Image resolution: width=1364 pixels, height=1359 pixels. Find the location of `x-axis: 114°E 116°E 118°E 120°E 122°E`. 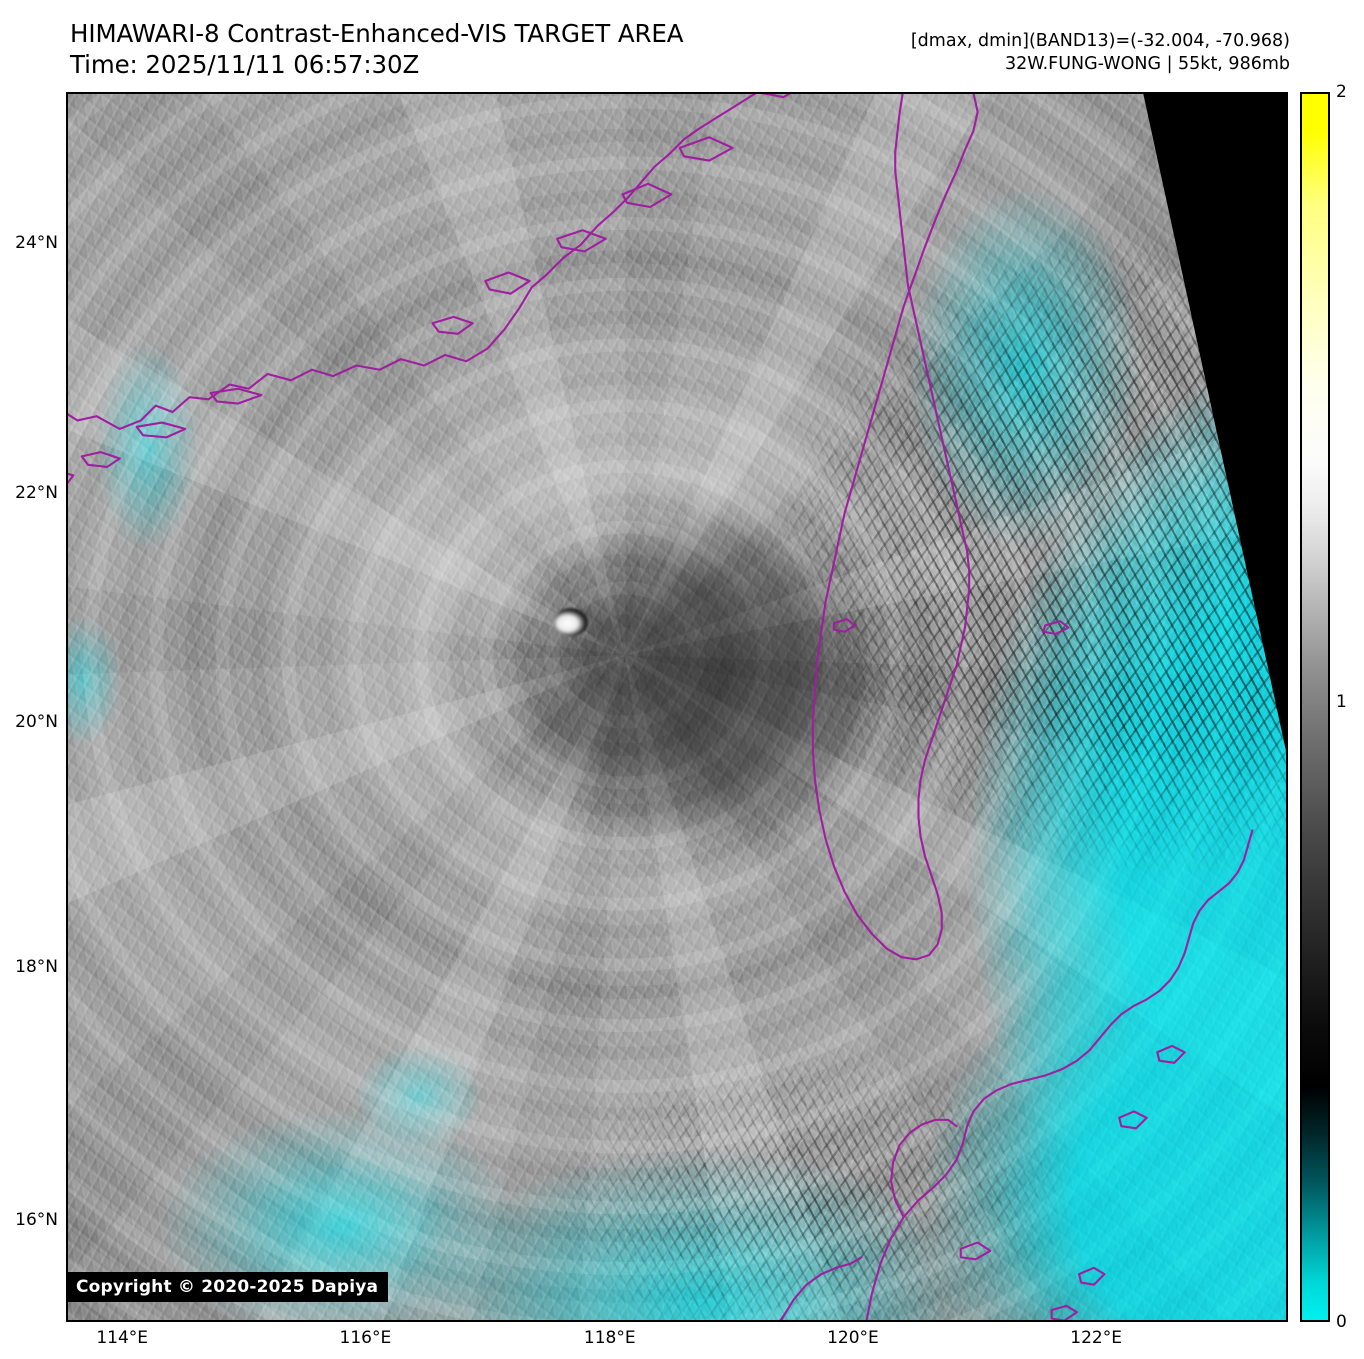

x-axis: 114°E 116°E 118°E 120°E 122°E is located at coordinates (677, 1340).